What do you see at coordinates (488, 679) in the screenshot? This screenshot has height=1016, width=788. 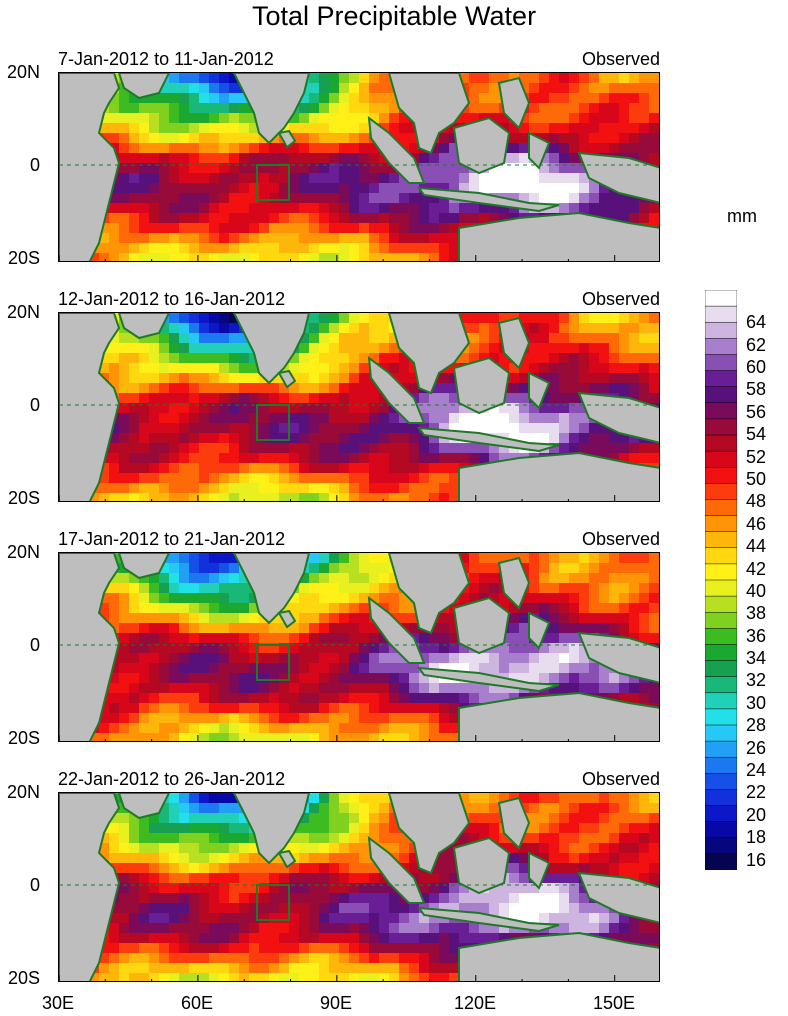 I see `land-mass` at bounding box center [488, 679].